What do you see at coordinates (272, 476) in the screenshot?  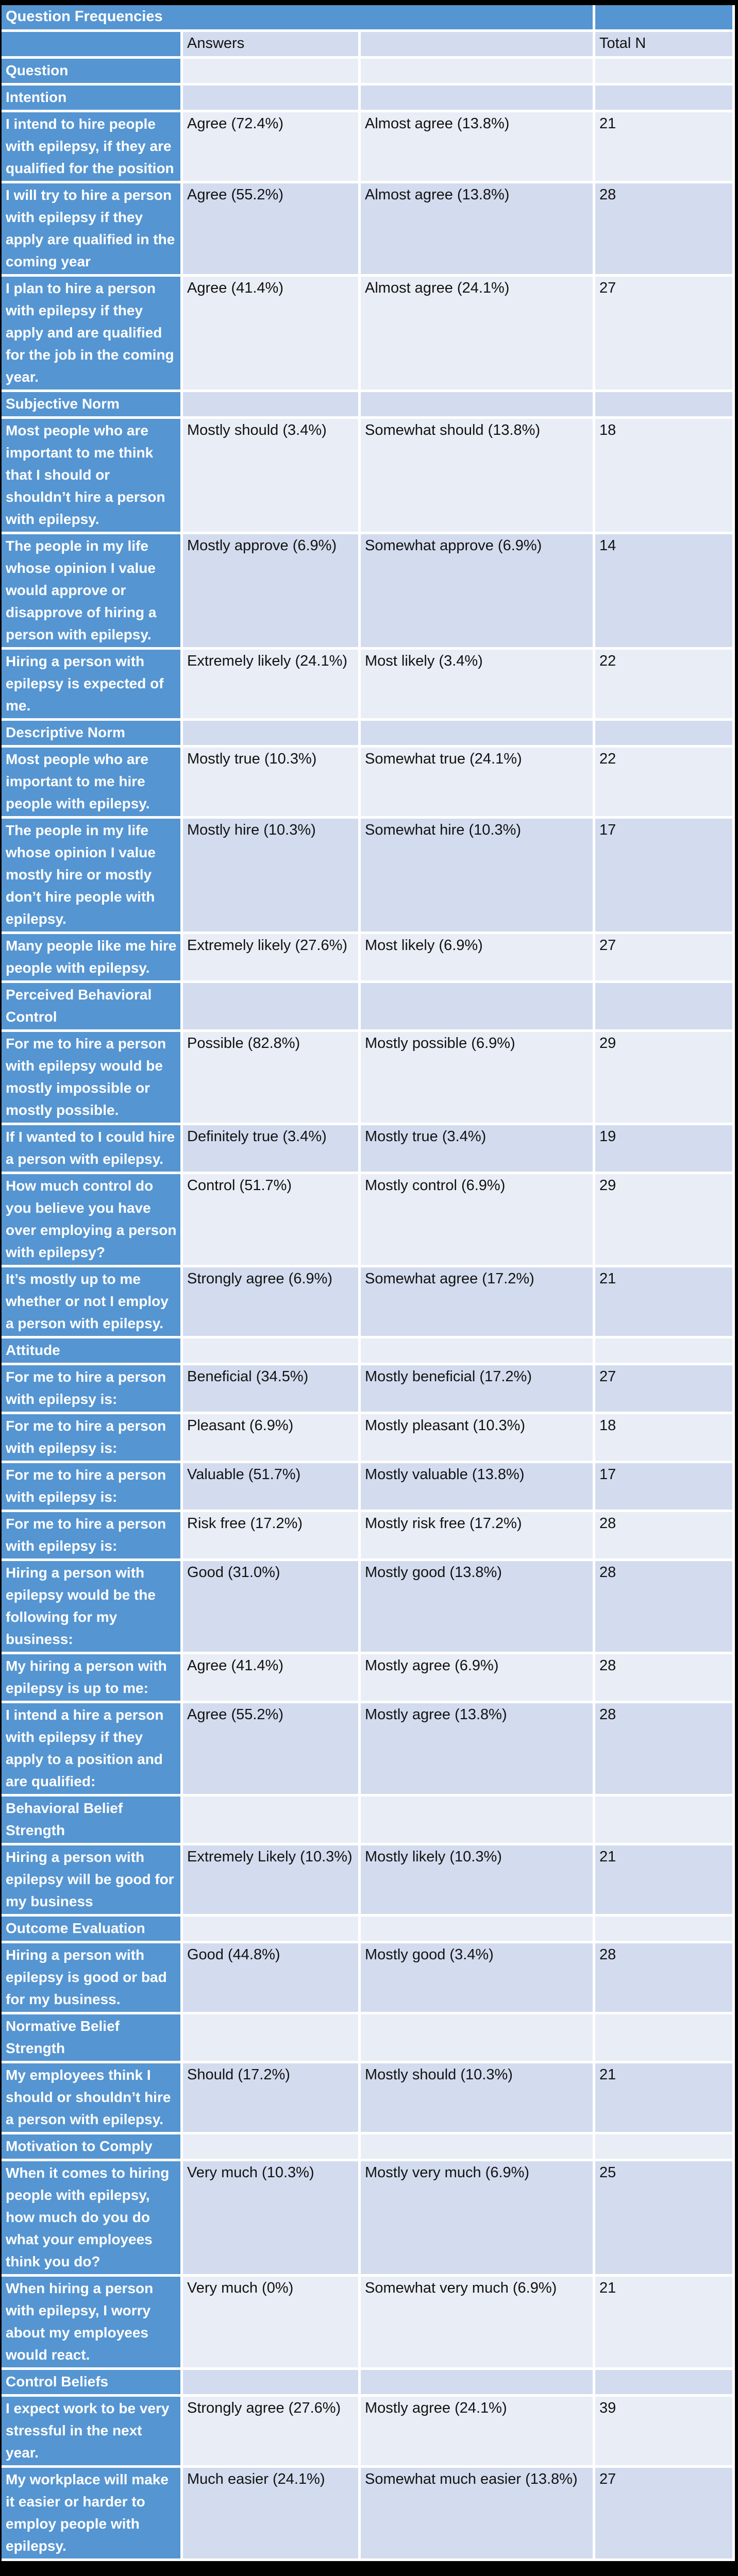 I see `answer-1-cell: Mostly should (3.4%)` at bounding box center [272, 476].